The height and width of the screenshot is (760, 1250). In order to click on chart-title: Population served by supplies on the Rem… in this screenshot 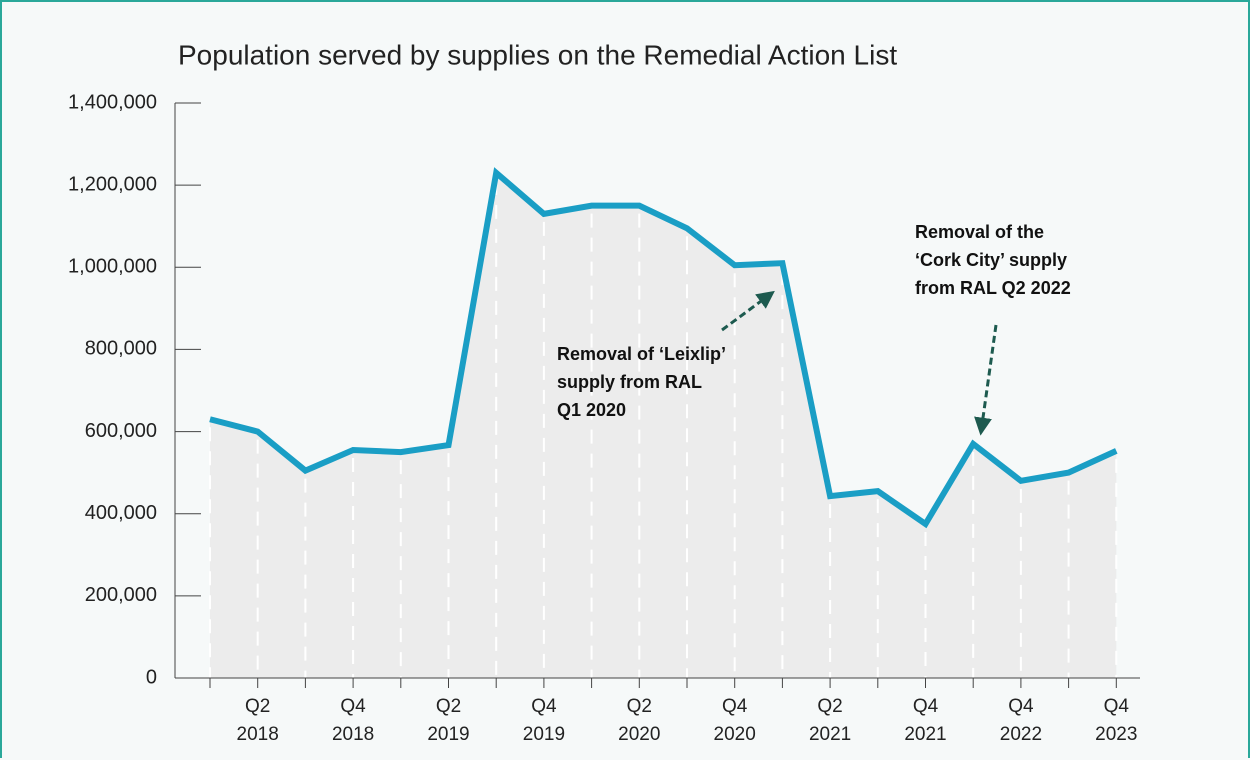, I will do `click(537, 54)`.